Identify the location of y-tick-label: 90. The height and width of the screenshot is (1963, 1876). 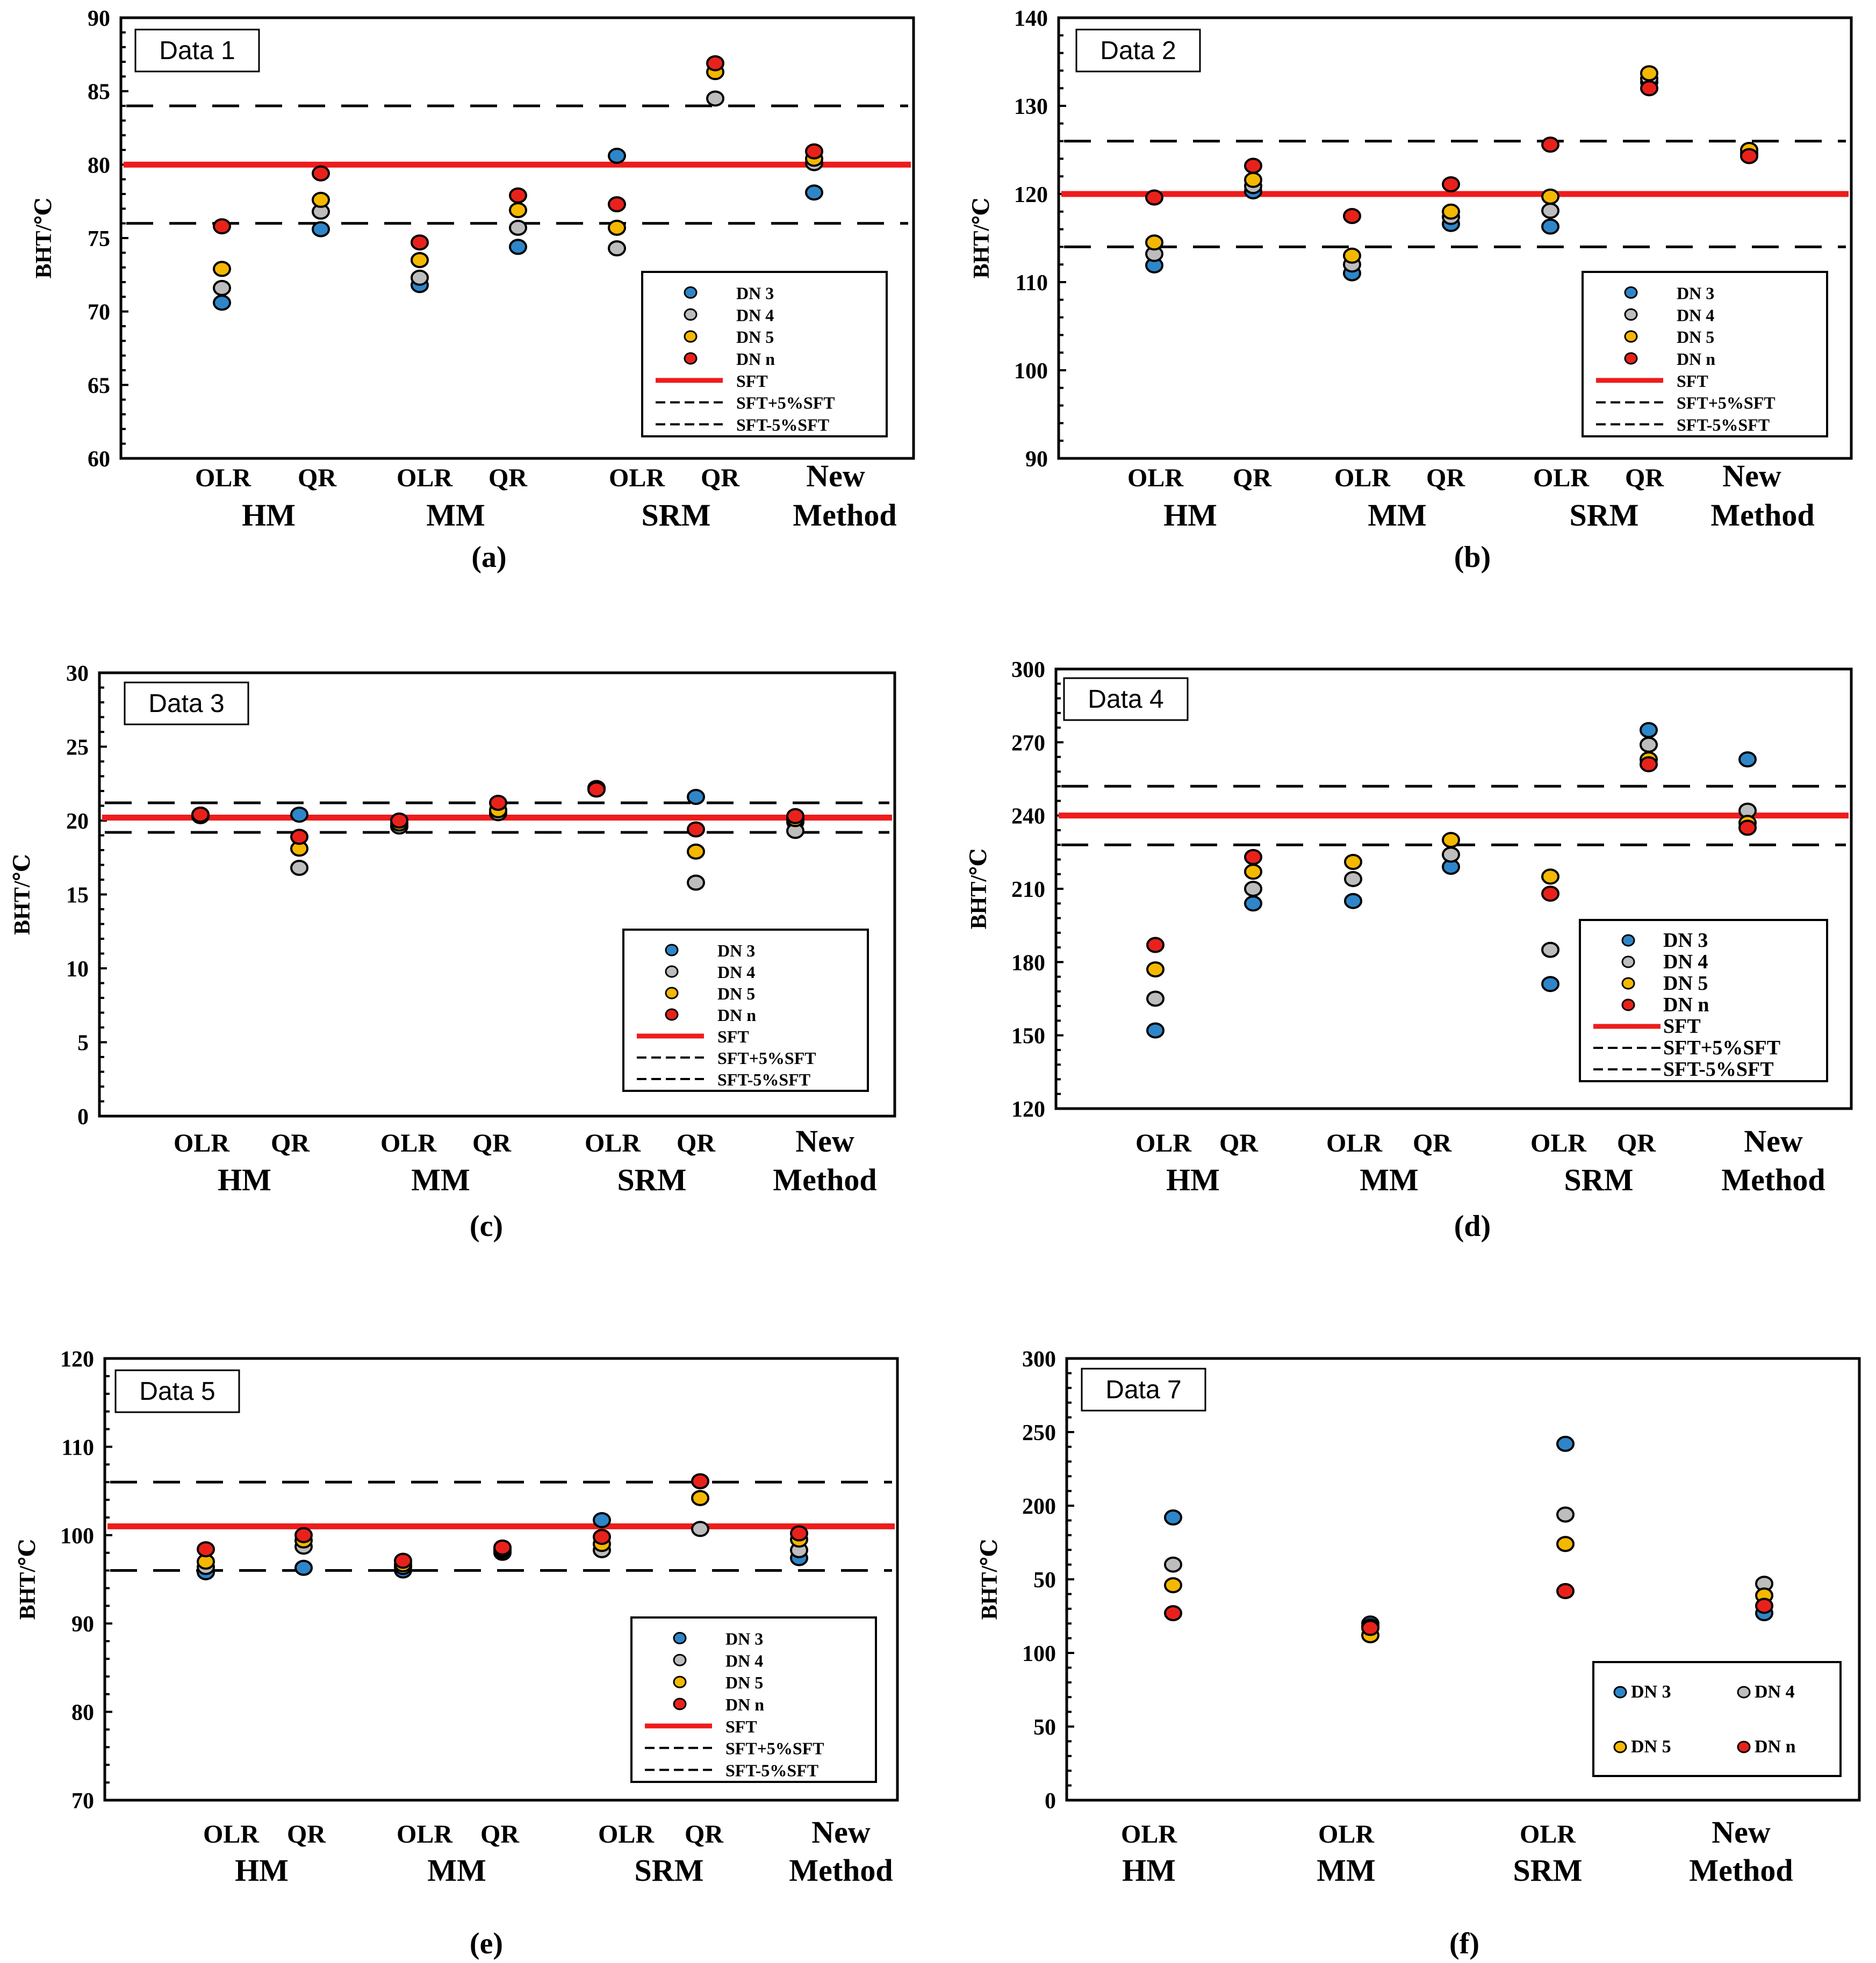
(82, 1625).